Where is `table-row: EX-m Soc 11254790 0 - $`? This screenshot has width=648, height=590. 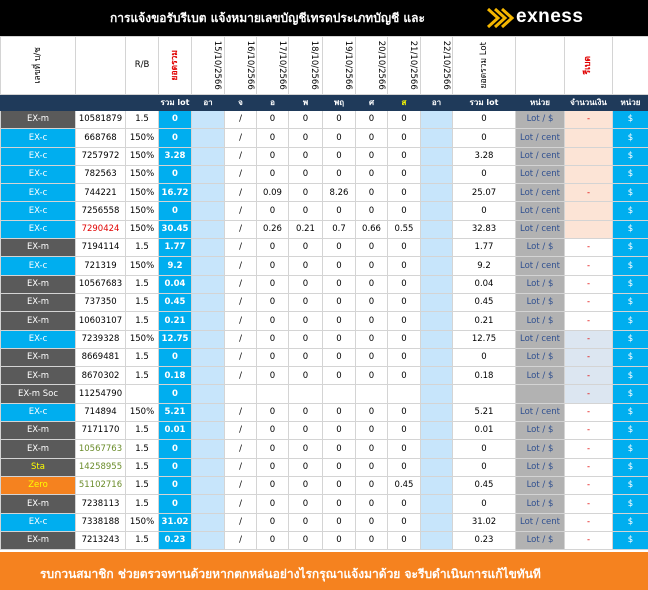 table-row: EX-m Soc 11254790 0 - $ is located at coordinates (324, 394).